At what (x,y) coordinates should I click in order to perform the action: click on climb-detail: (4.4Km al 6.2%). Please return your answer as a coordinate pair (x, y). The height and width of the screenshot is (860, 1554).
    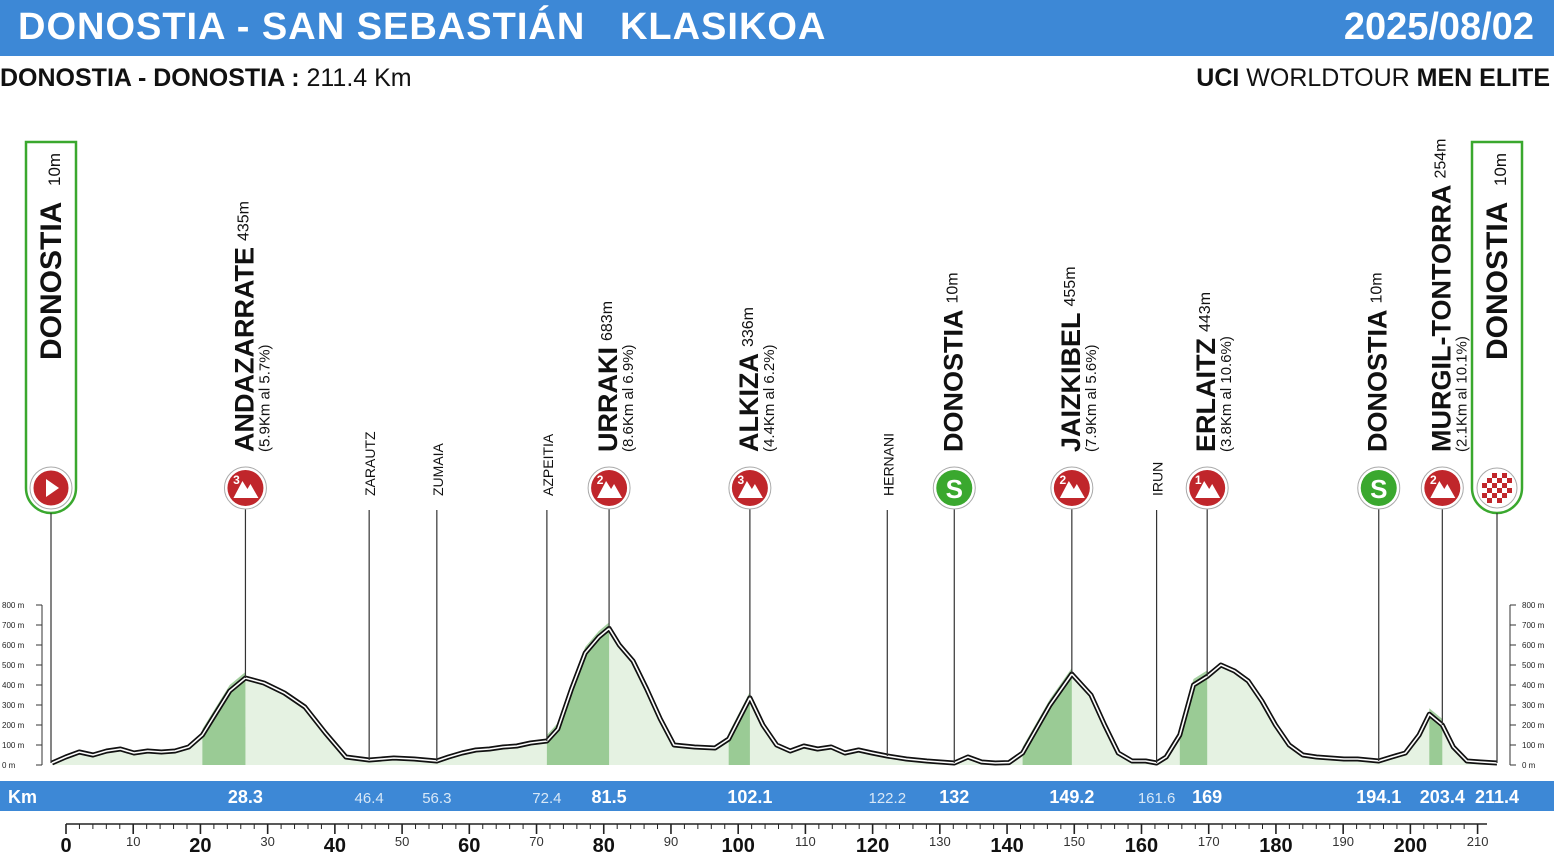
    Looking at the image, I should click on (769, 398).